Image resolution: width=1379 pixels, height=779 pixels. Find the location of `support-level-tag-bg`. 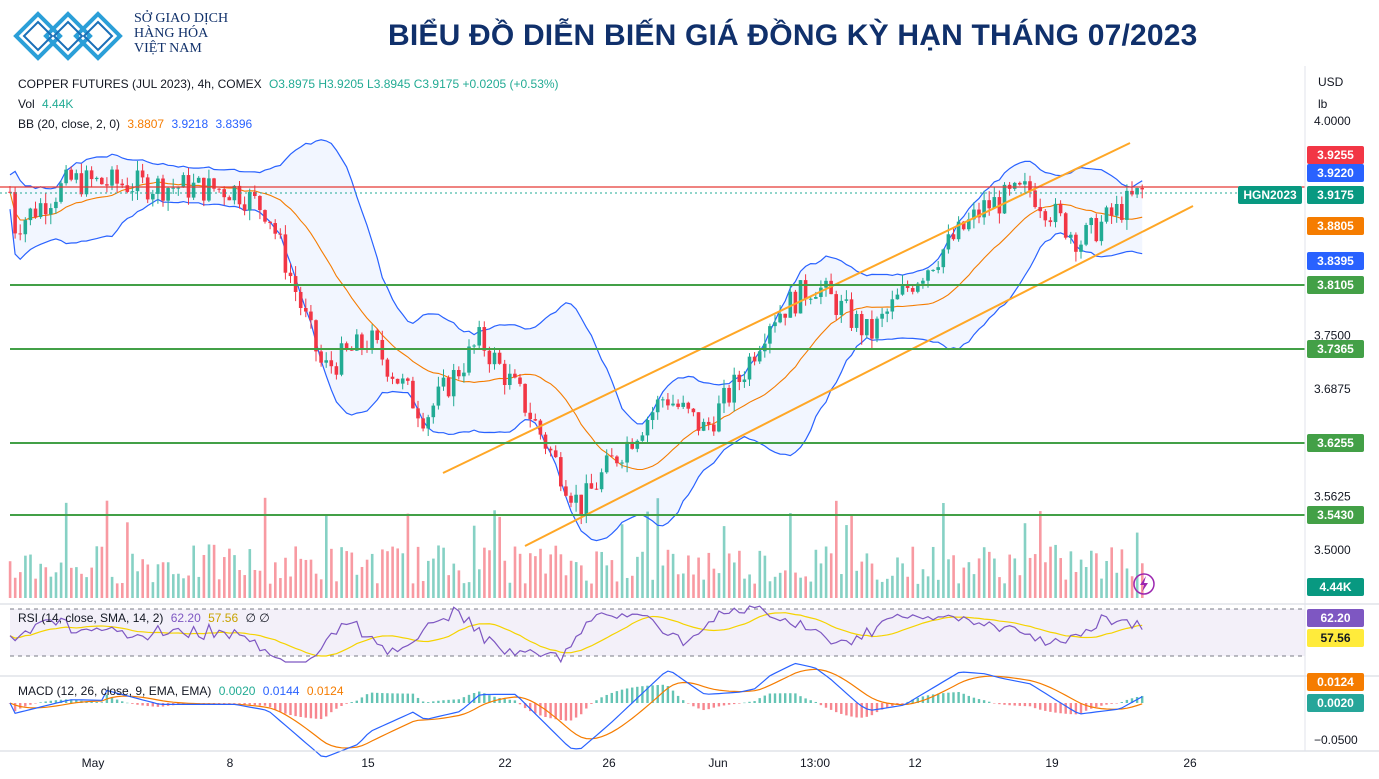

support-level-tag-bg is located at coordinates (1335, 515).